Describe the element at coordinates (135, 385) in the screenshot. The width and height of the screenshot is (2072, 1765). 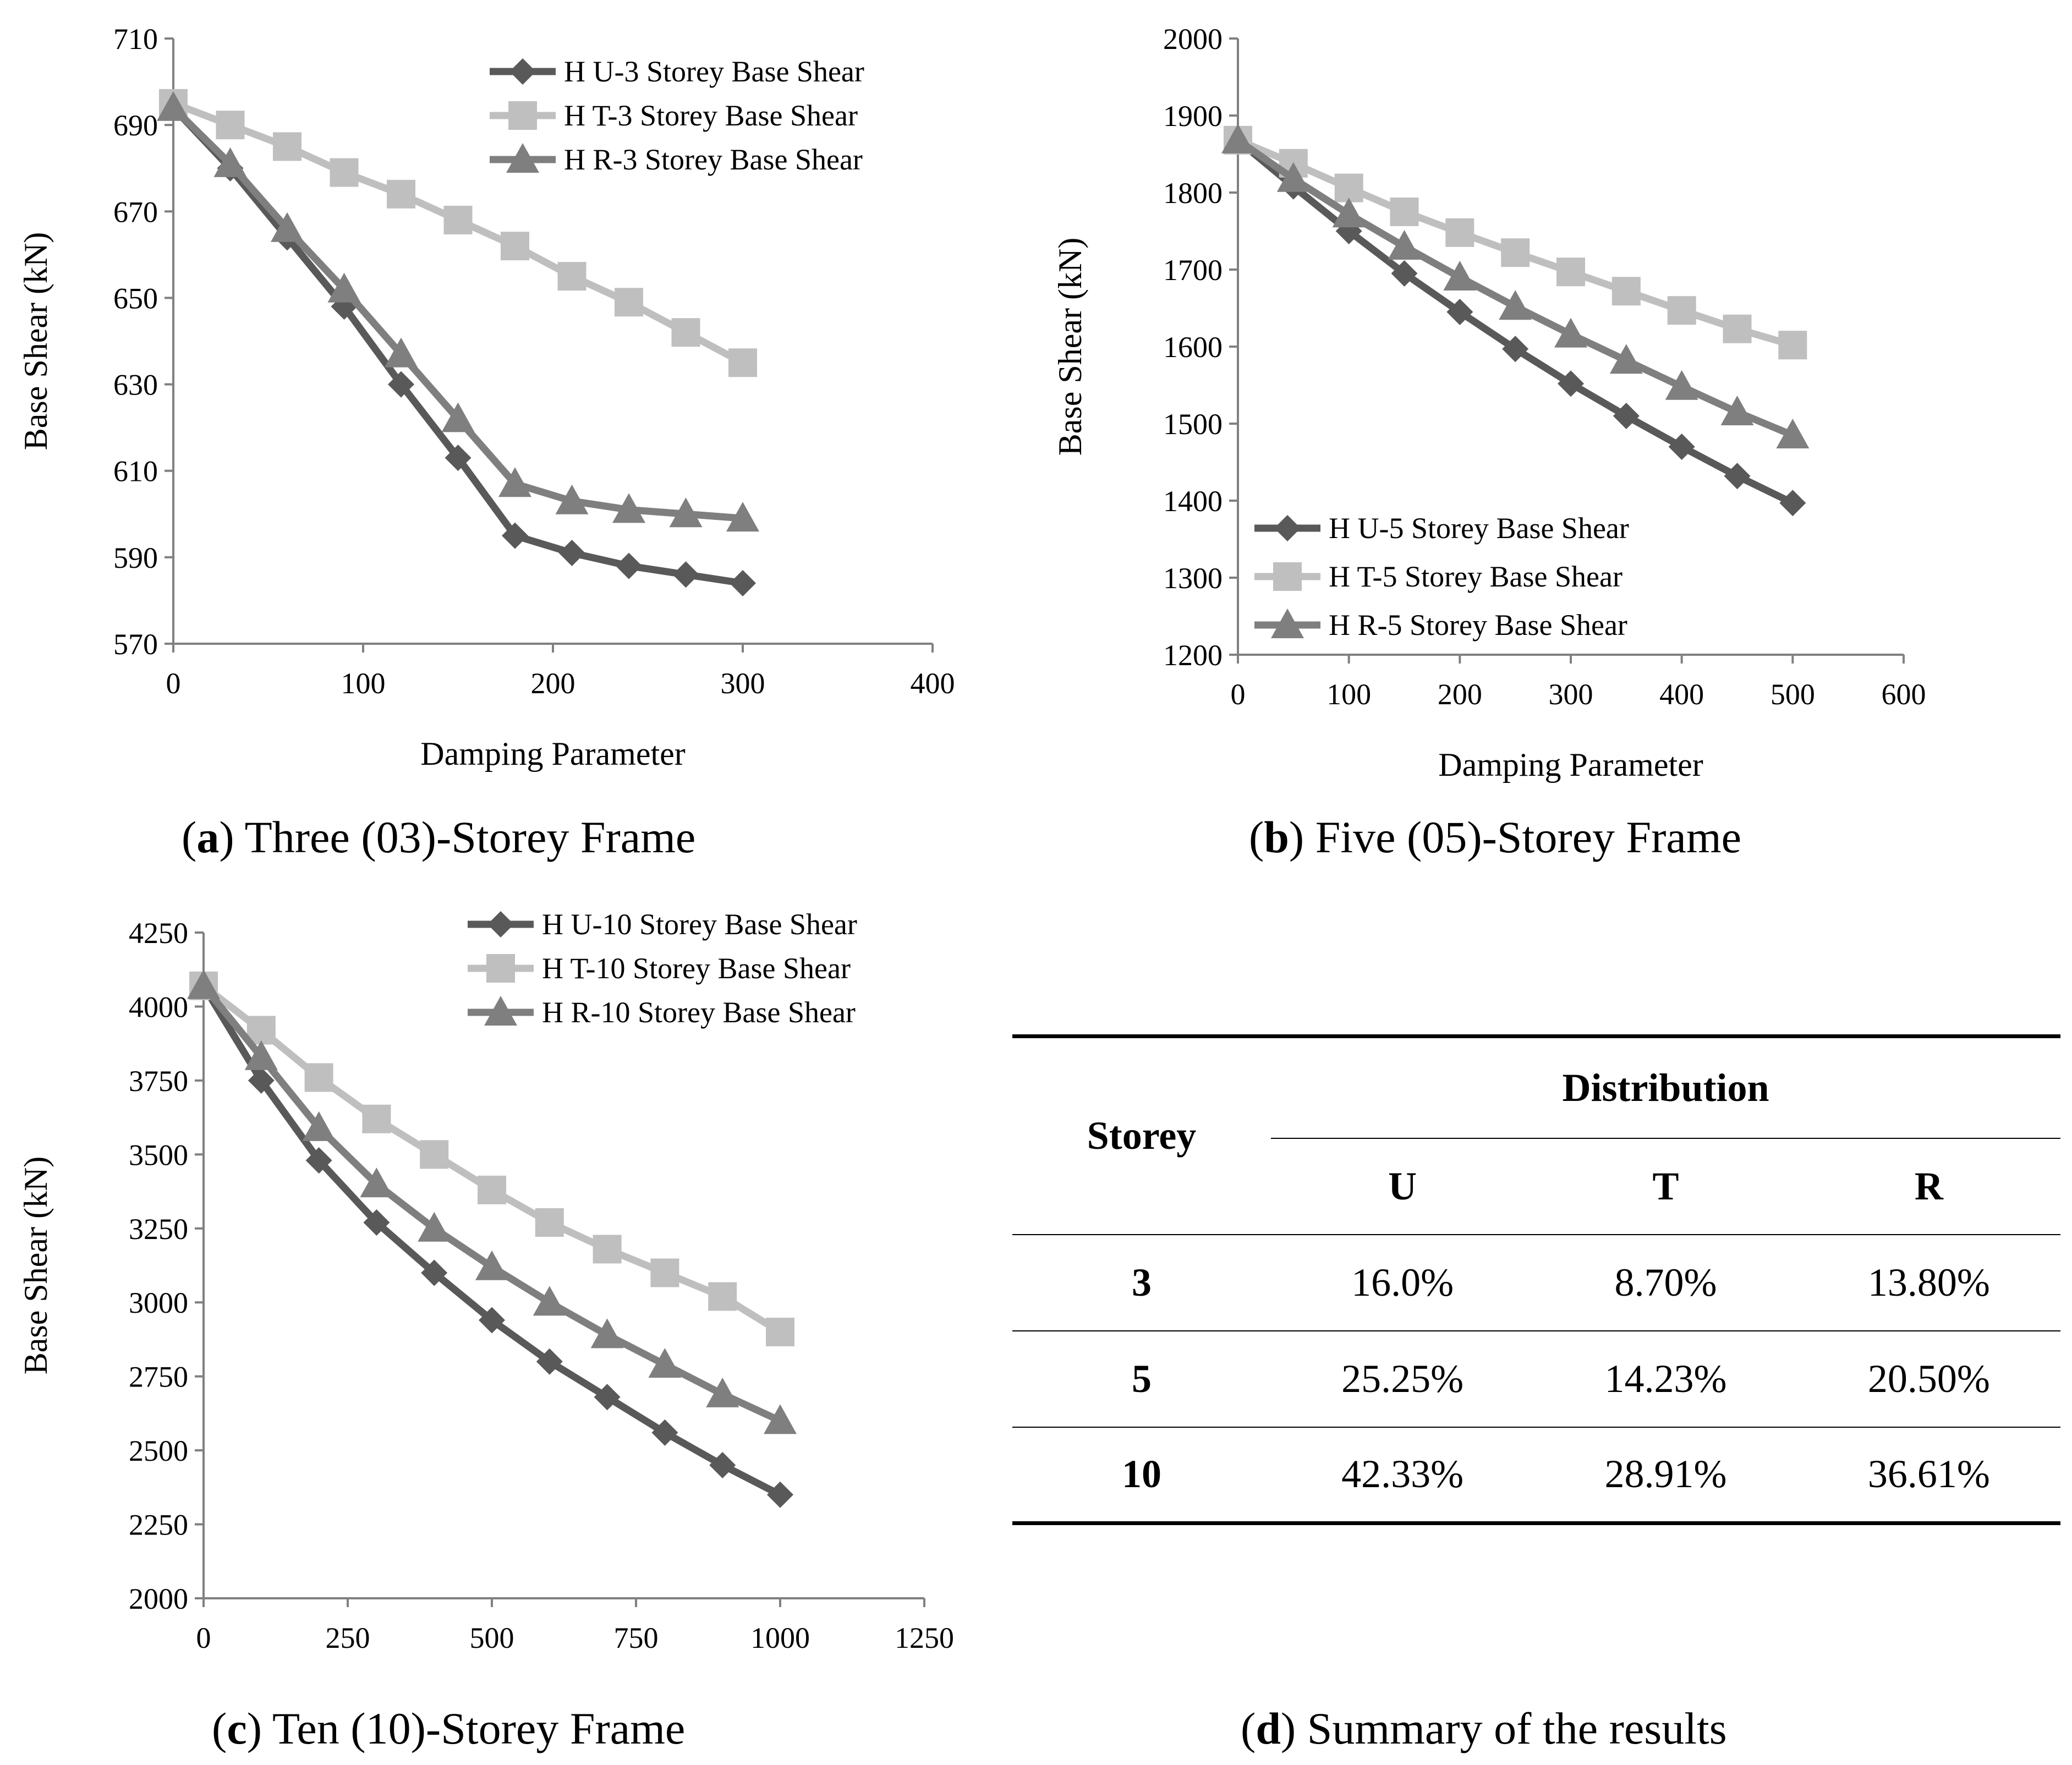
I see `y-tick-label: 630` at that location.